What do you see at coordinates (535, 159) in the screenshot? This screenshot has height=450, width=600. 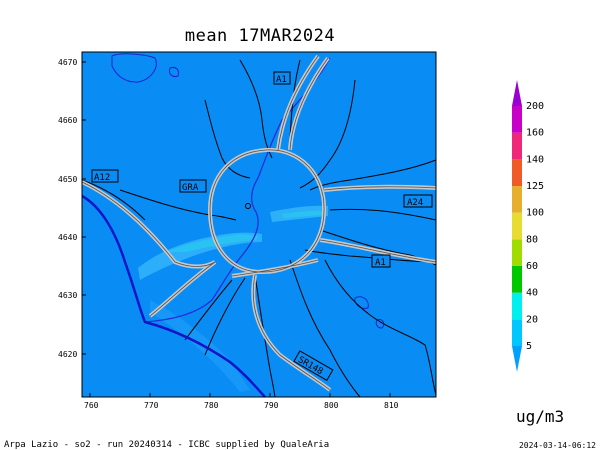 I see `colorbar-label: 140` at bounding box center [535, 159].